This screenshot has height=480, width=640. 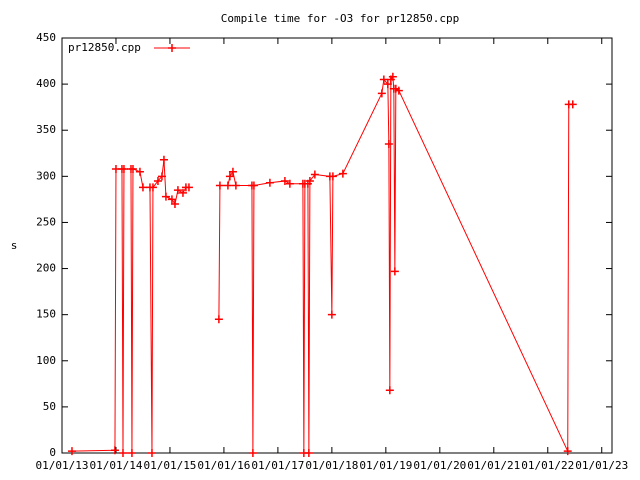 I want to click on legend-swatch-marker, so click(x=172, y=48).